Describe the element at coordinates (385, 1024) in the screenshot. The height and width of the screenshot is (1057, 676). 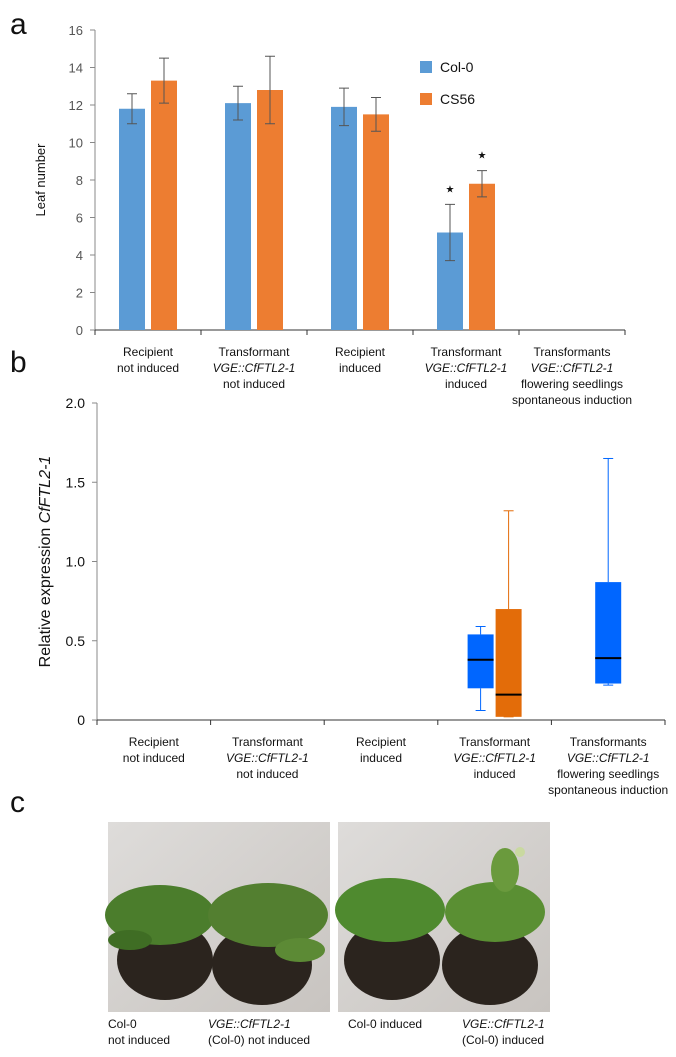
I see `photo-caption: Col-0 induced` at that location.